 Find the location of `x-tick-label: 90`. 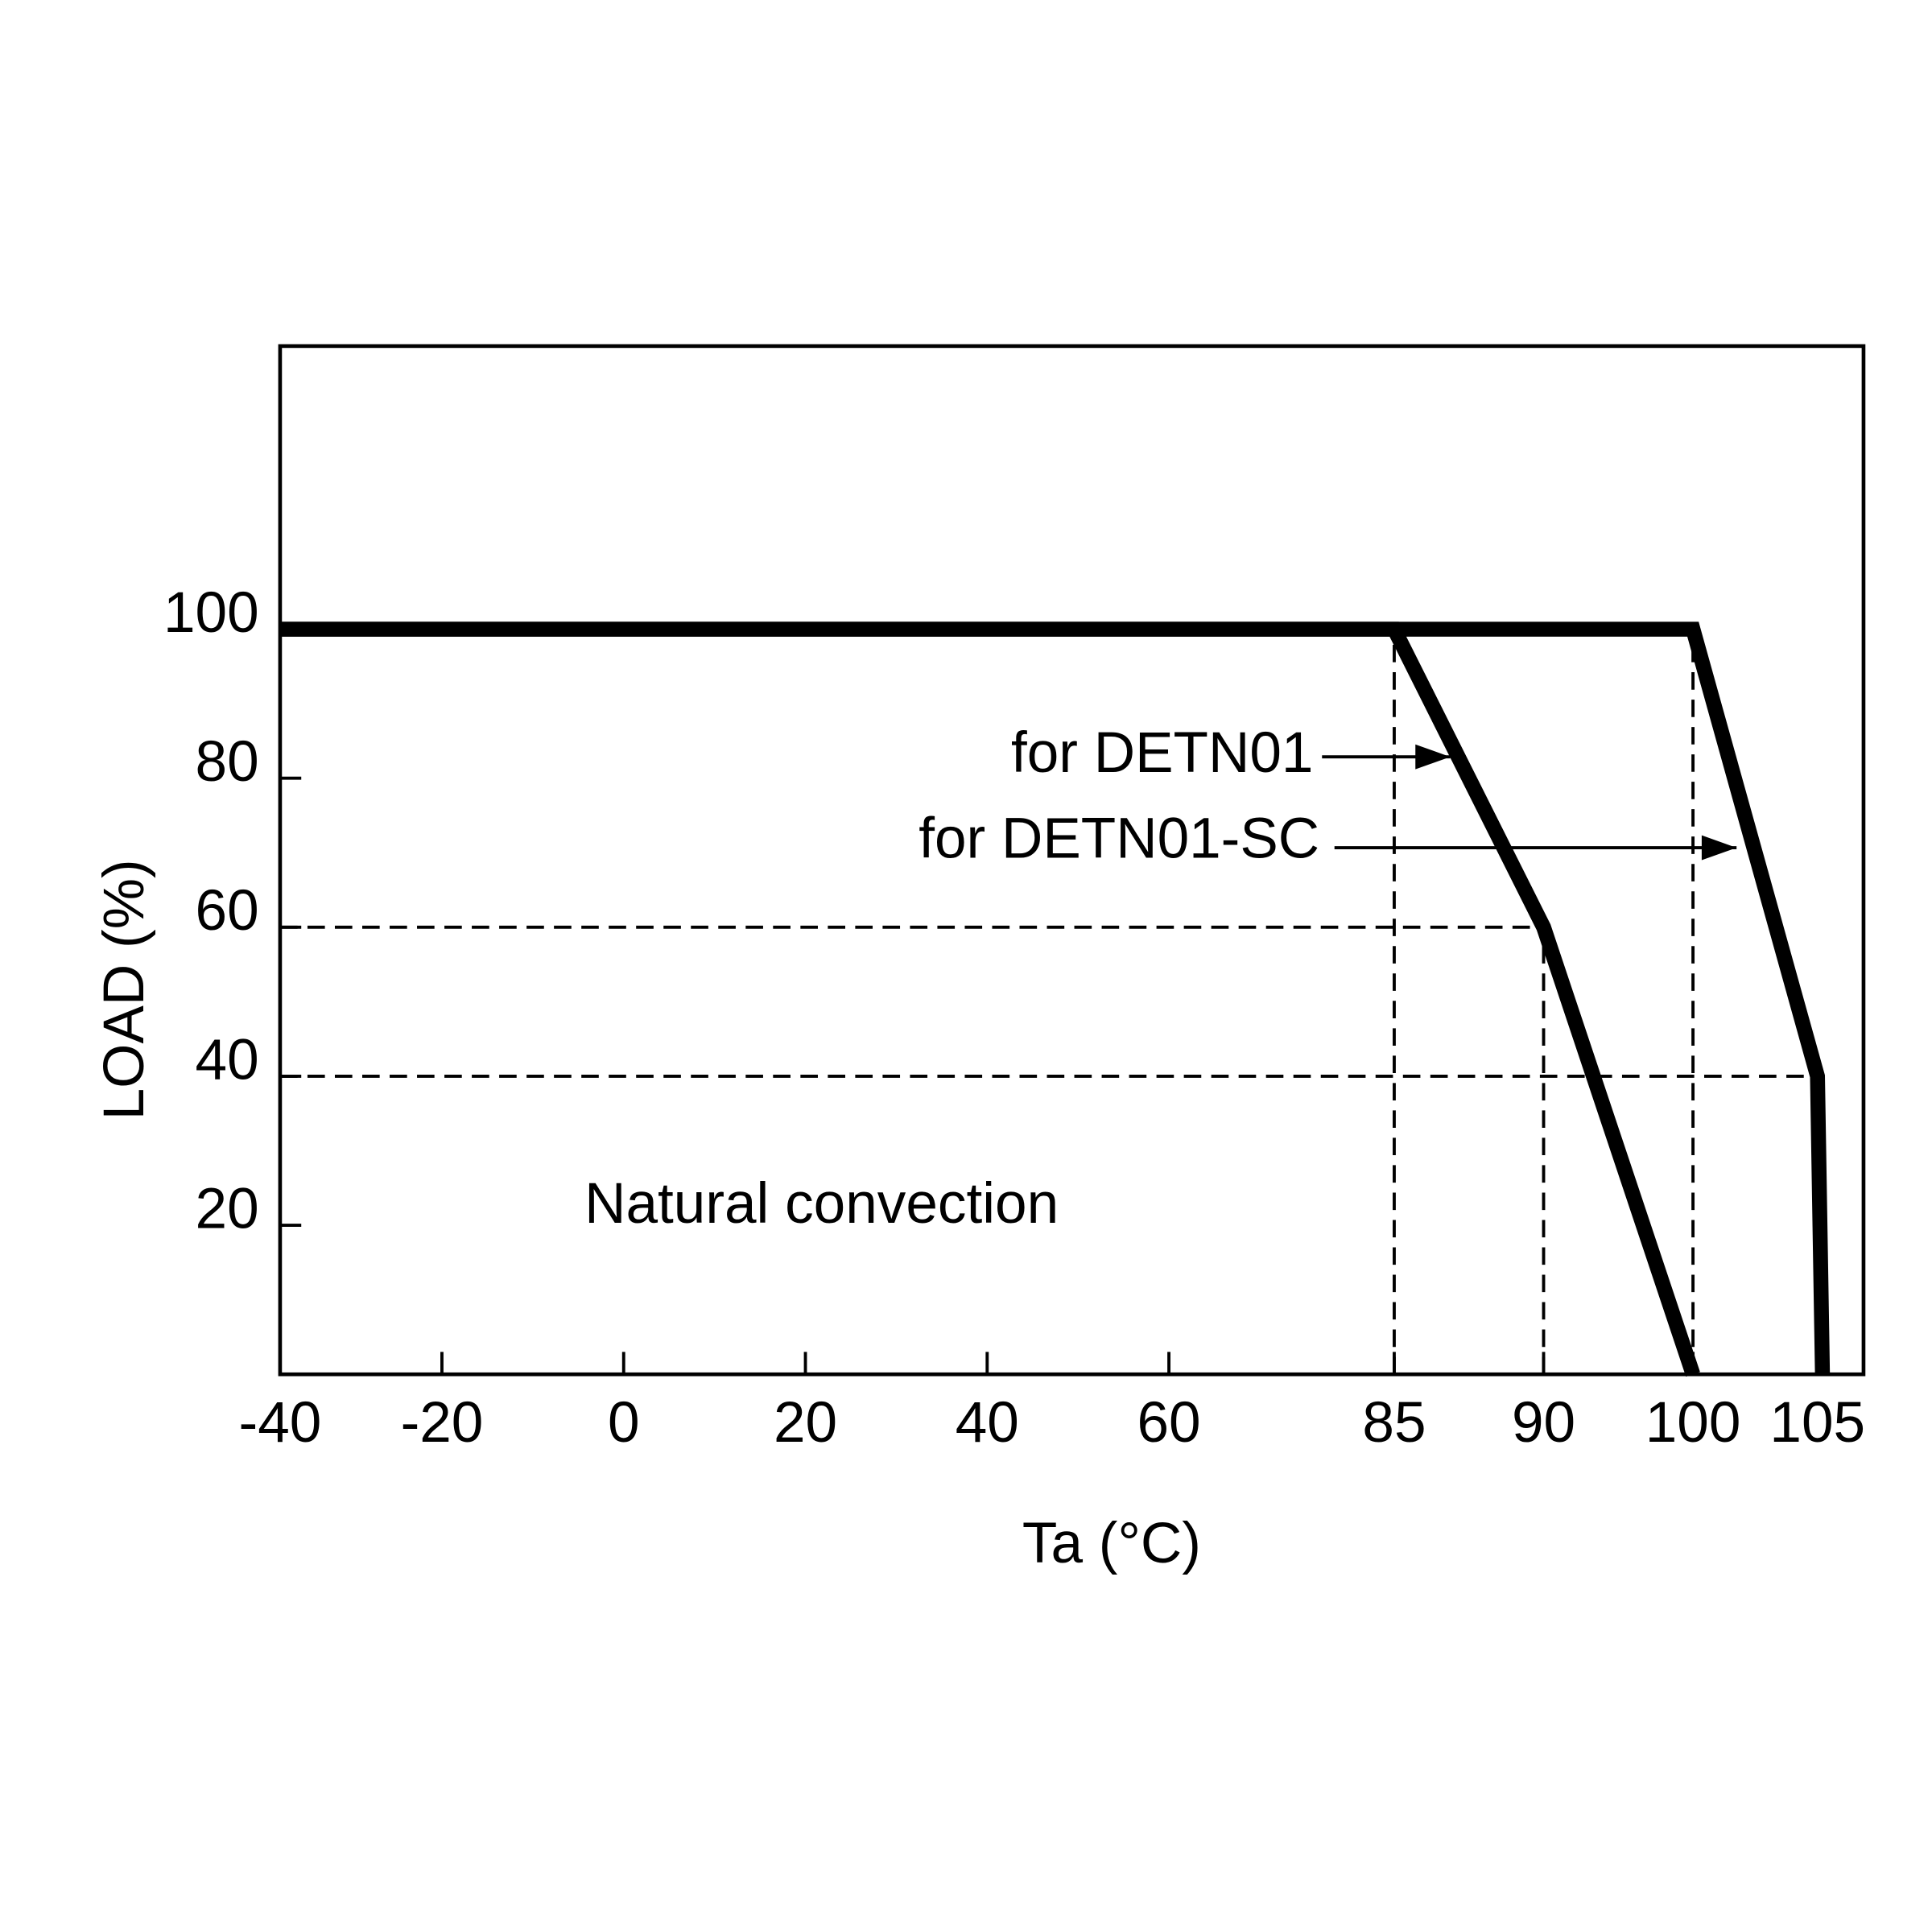

x-tick-label: 90 is located at coordinates (1543, 1423).